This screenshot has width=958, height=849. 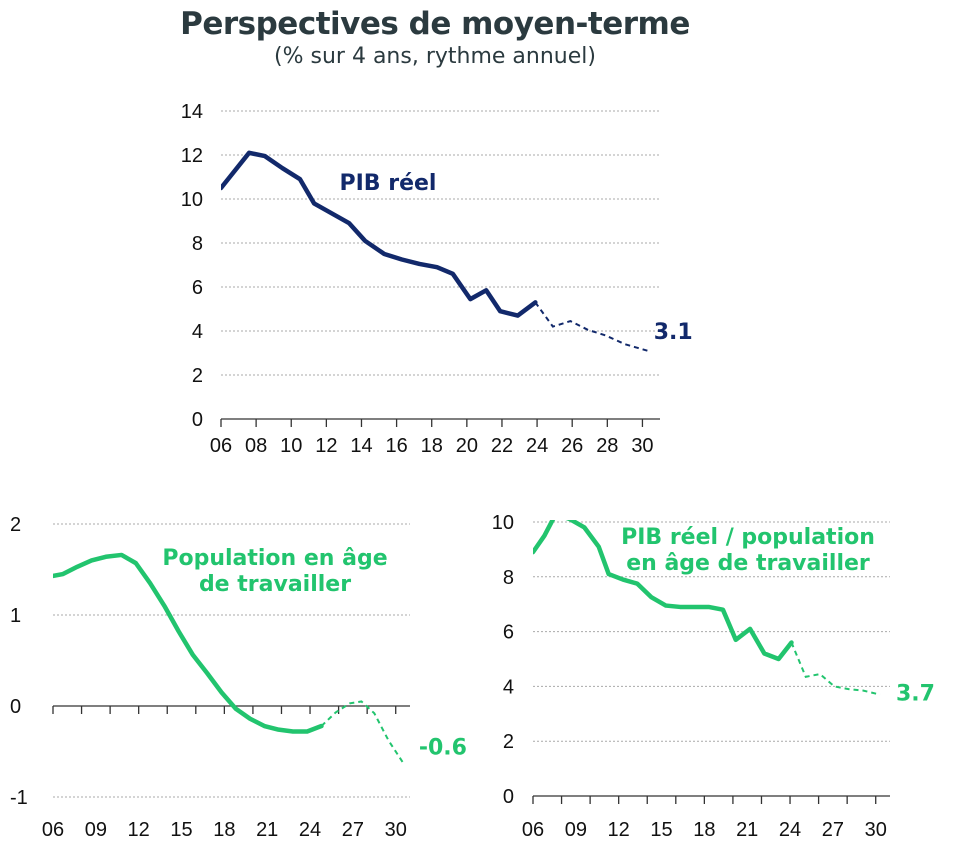 What do you see at coordinates (502, 446) in the screenshot?
I see `x-tick-label: 22` at bounding box center [502, 446].